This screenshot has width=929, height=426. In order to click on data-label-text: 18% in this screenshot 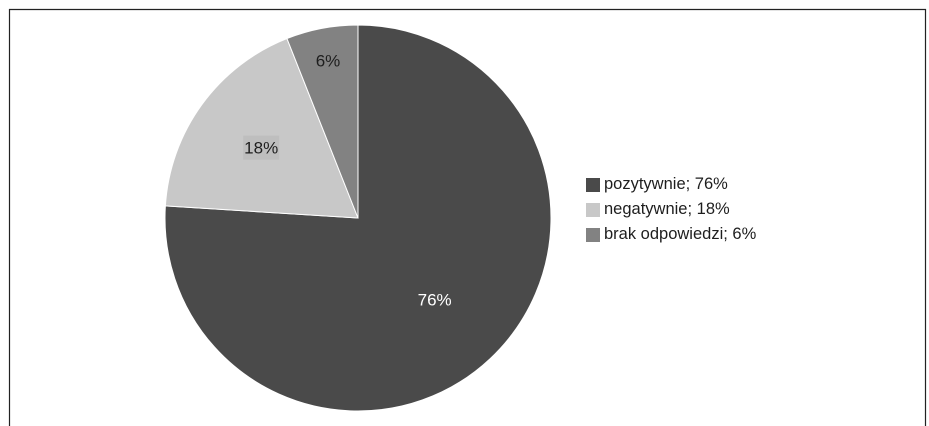, I will do `click(261, 148)`.